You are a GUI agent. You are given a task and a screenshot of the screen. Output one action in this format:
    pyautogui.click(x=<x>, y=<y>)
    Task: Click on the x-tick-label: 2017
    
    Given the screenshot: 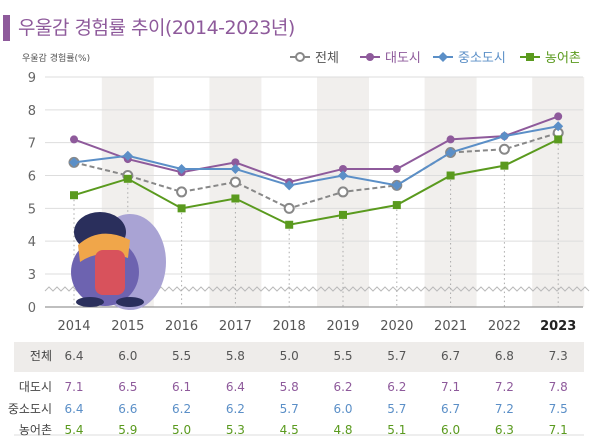 What is the action you would take?
    pyautogui.click(x=235, y=326)
    